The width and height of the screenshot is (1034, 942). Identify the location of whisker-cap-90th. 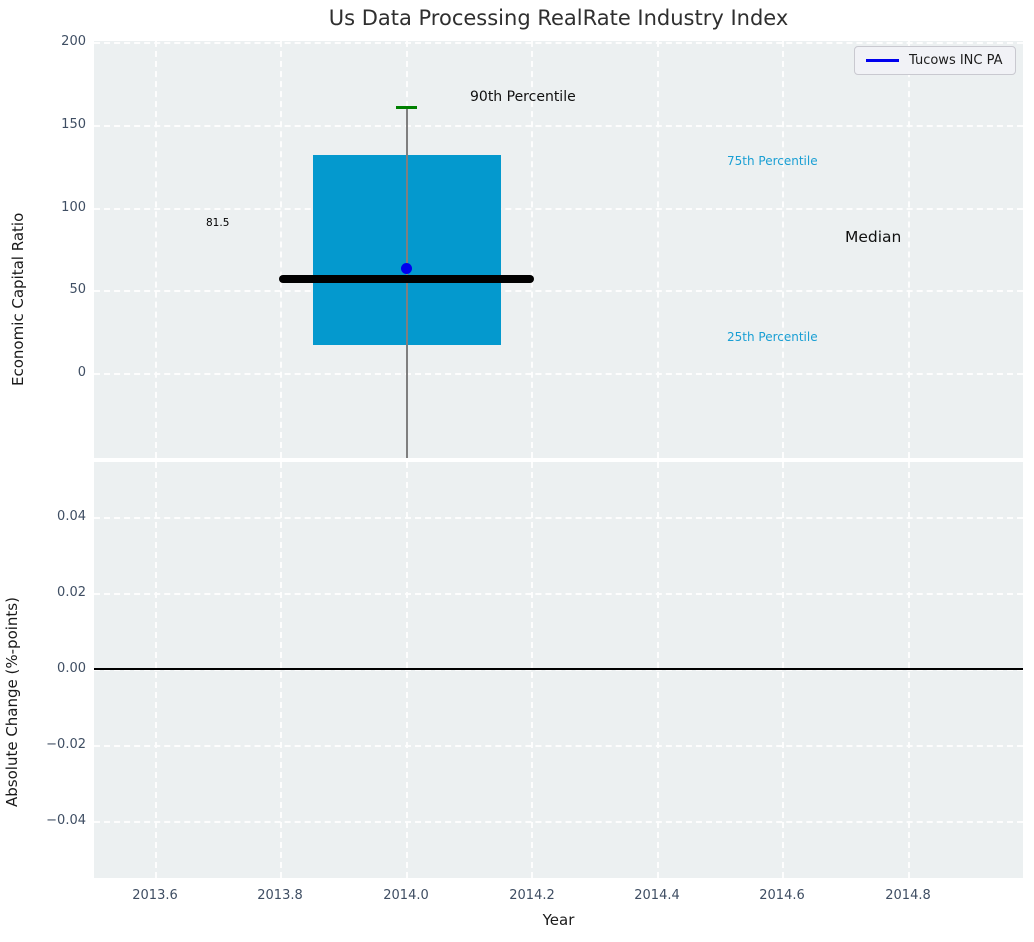
(406, 107).